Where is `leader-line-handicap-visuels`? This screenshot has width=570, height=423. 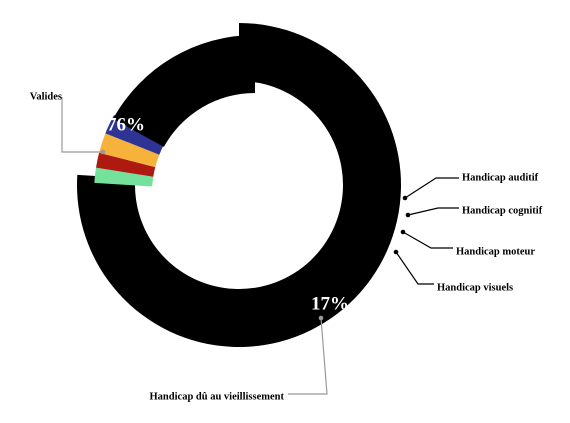 leader-line-handicap-visuels is located at coordinates (414, 268).